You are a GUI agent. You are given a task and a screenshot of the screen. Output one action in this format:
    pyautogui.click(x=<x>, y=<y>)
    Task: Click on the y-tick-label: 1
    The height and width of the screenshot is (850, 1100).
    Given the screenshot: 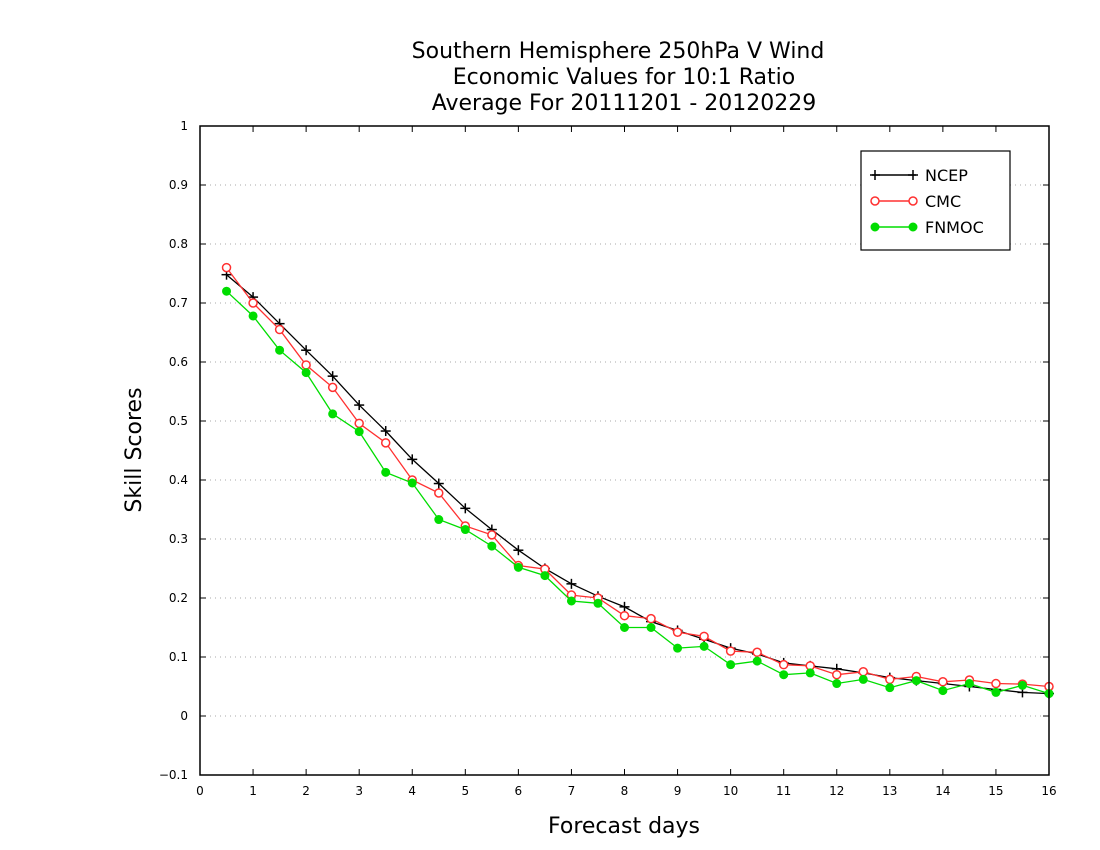 What is the action you would take?
    pyautogui.click(x=184, y=126)
    